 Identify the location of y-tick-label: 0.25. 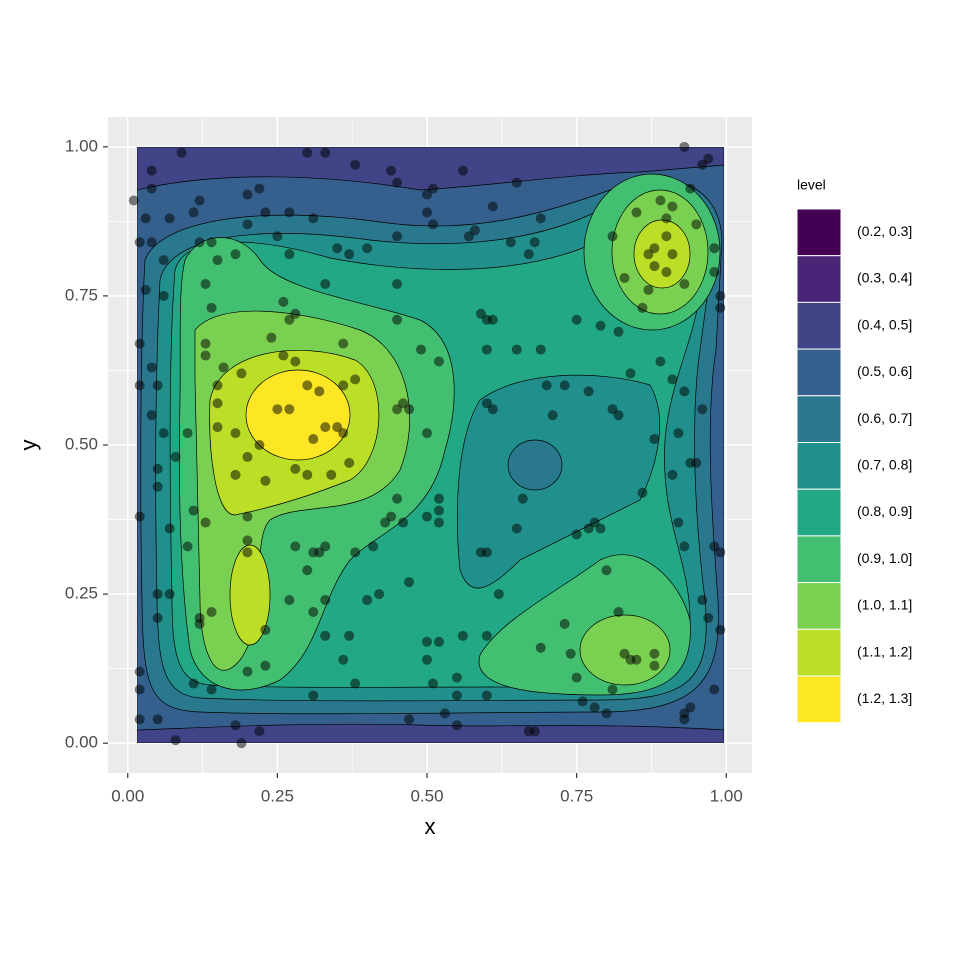
(81, 593).